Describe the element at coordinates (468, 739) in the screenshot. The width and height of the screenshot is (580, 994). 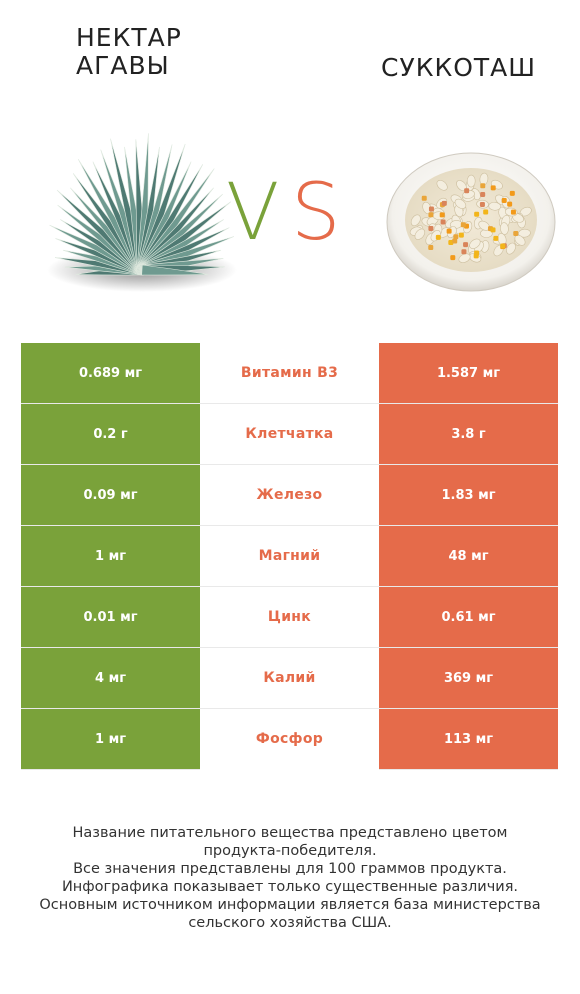
I see `right-value-cell: 113 мг` at that location.